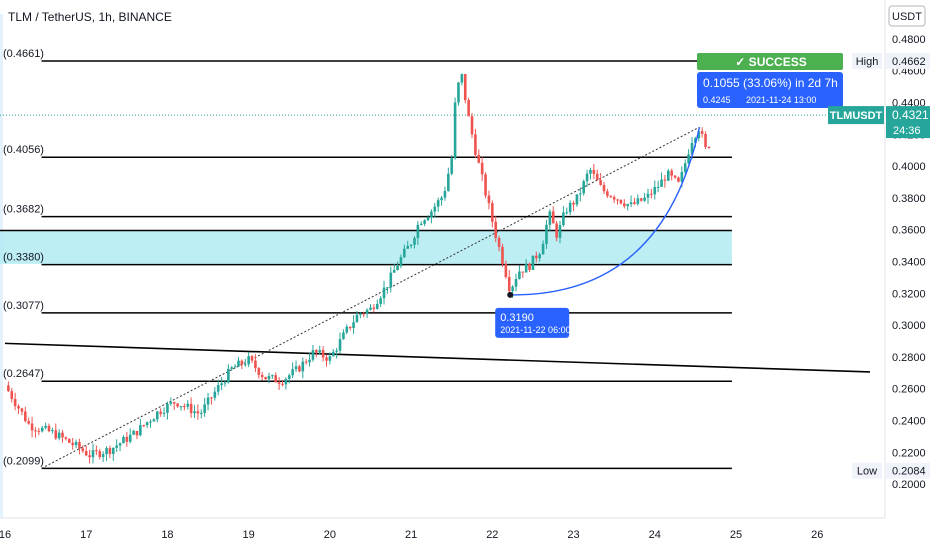  Describe the element at coordinates (908, 470) in the screenshot. I see `low-value-box` at that location.